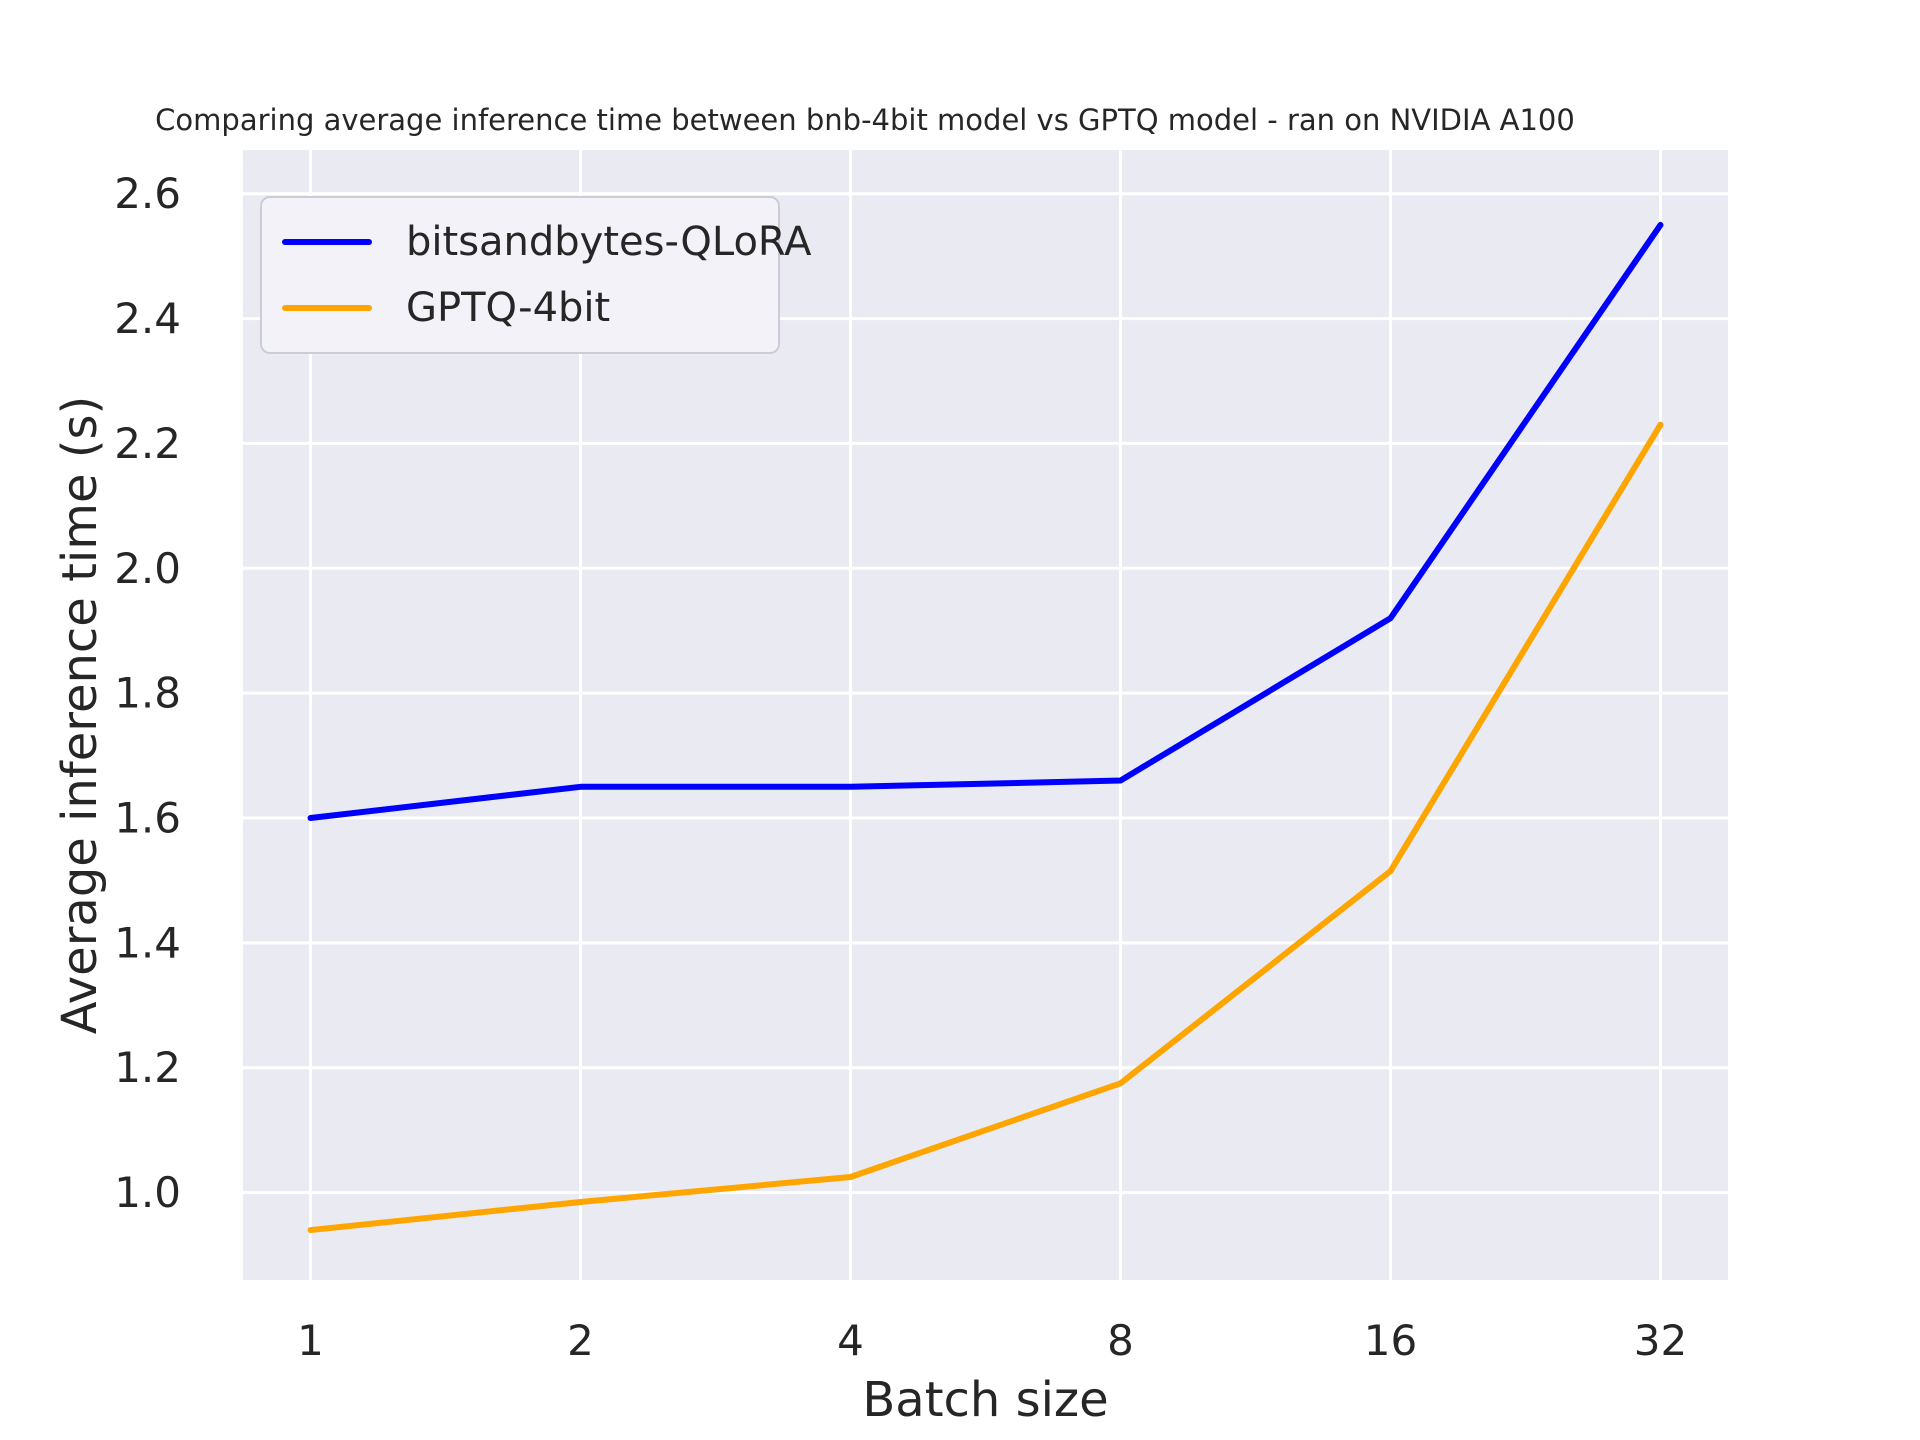 This screenshot has width=1920, height=1440. I want to click on x-tick-label: 8, so click(1120, 1340).